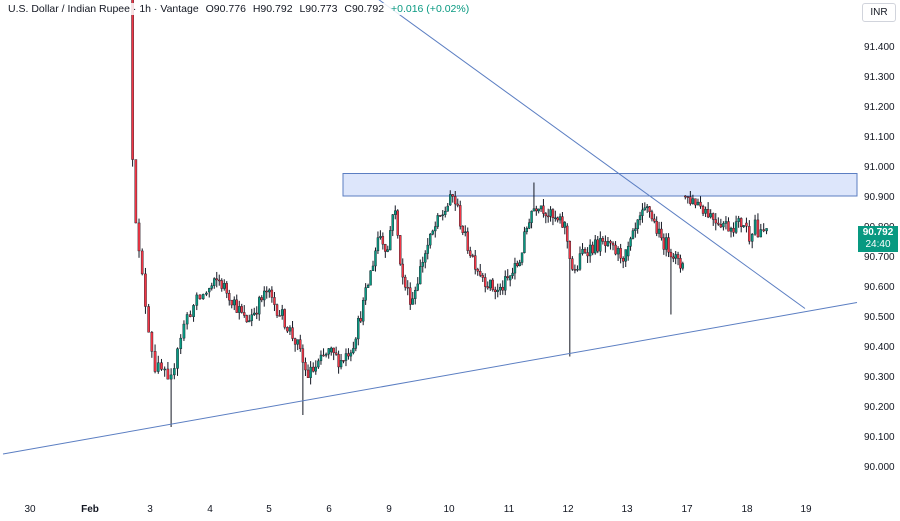  What do you see at coordinates (879, 437) in the screenshot?
I see `y-tick-label: 90.100` at bounding box center [879, 437].